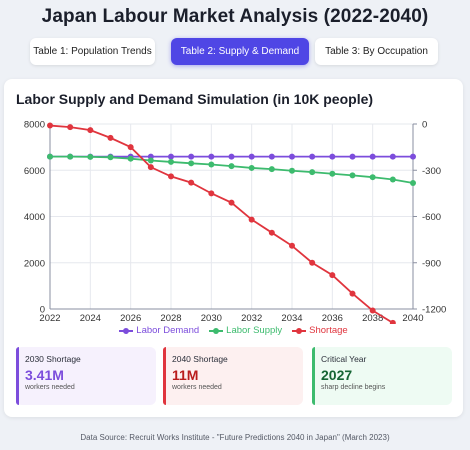 Image resolution: width=470 pixels, height=450 pixels. Describe the element at coordinates (332, 318) in the screenshot. I see `x-tick-label: 2036` at that location.